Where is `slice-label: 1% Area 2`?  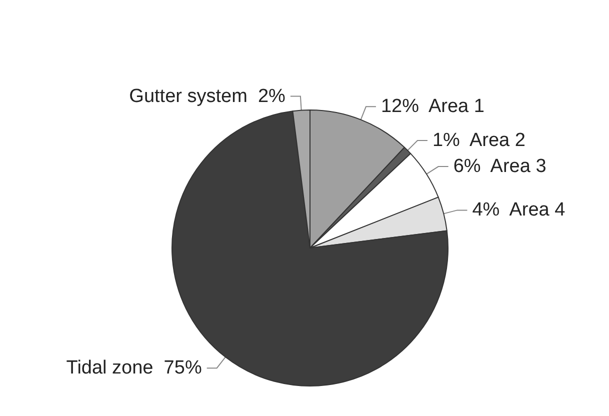
slice-label: 1% Area 2 is located at coordinates (479, 141).